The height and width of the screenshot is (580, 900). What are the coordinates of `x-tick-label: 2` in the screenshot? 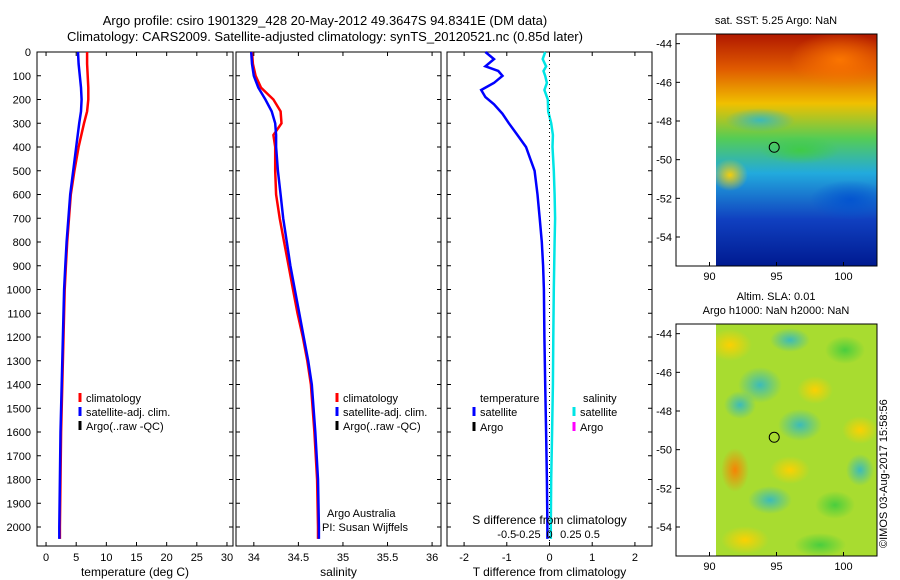 It's located at (635, 558).